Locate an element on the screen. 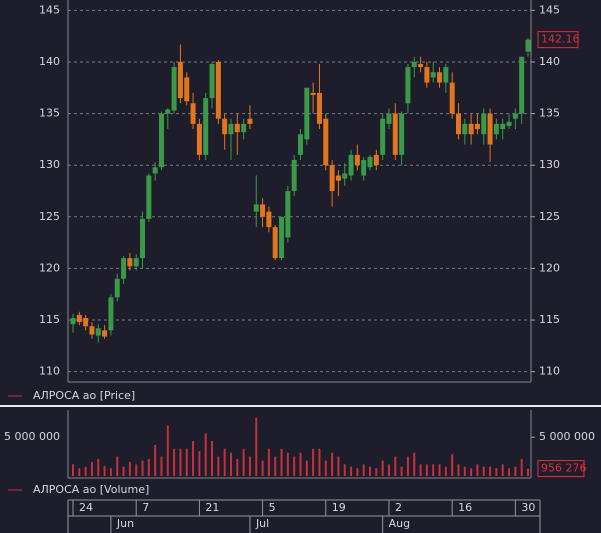  y-tick-label: 120 is located at coordinates (49, 267).